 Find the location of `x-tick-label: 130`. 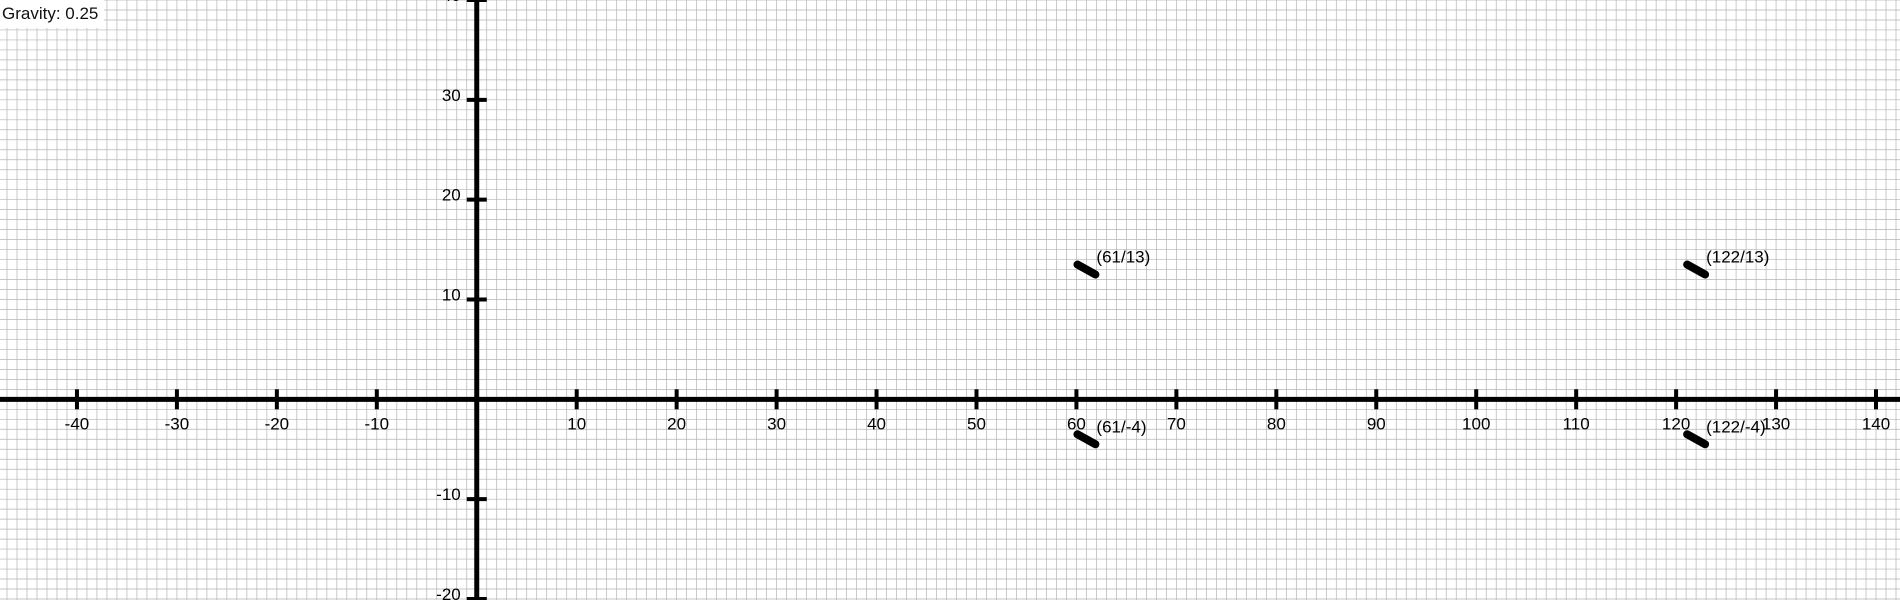

x-tick-label: 130 is located at coordinates (1776, 423).